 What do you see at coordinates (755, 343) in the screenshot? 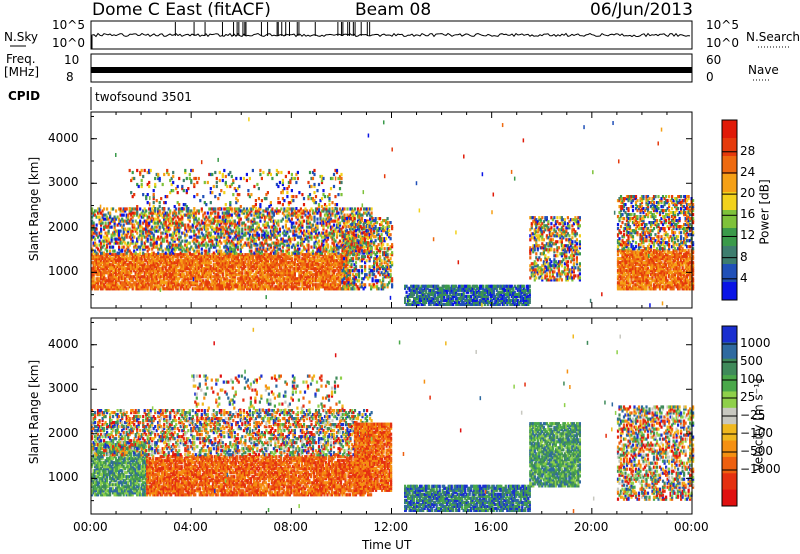
I see `colorbar-tick-label: 1000` at bounding box center [755, 343].